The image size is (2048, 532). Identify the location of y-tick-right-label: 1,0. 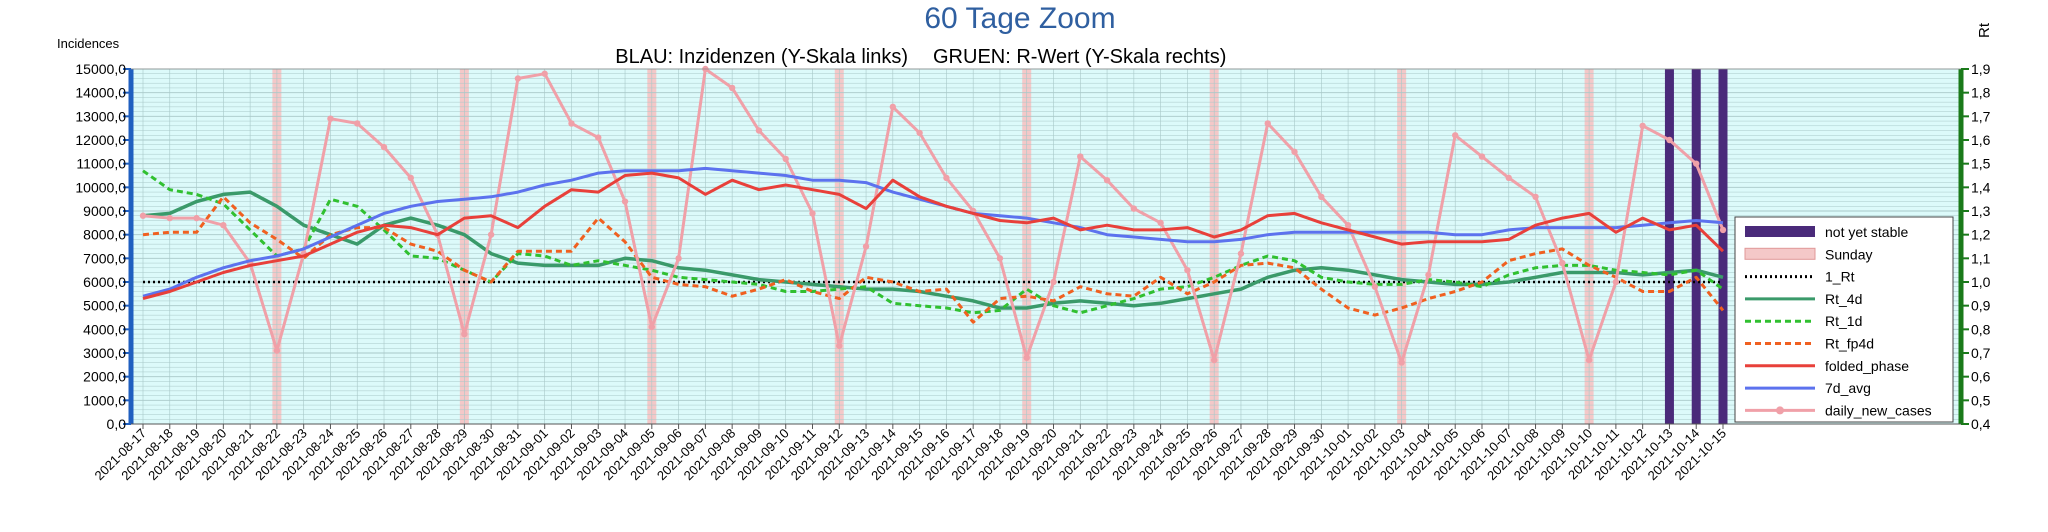
(1981, 282).